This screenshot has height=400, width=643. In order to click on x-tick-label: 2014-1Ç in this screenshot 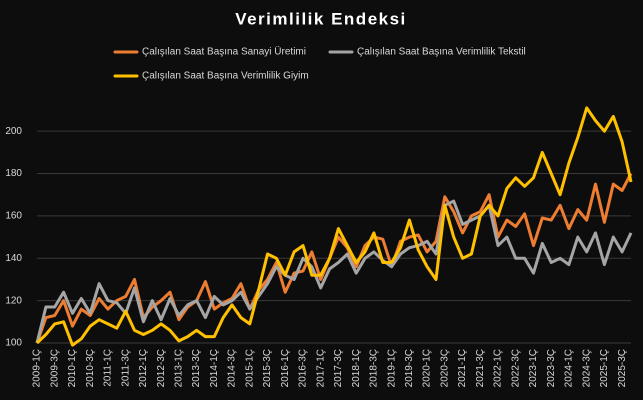, I will do `click(214, 368)`.